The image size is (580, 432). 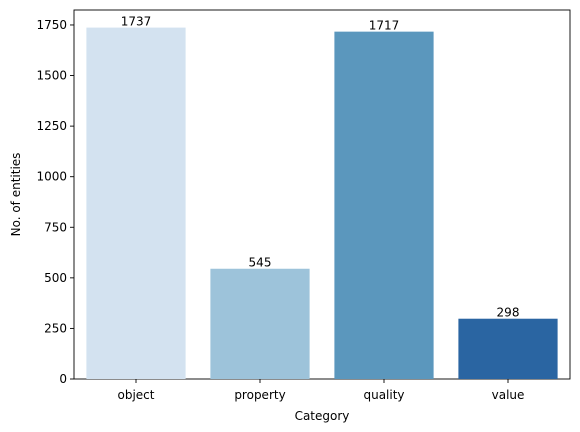 I want to click on data-label-object: 1737, so click(x=136, y=22).